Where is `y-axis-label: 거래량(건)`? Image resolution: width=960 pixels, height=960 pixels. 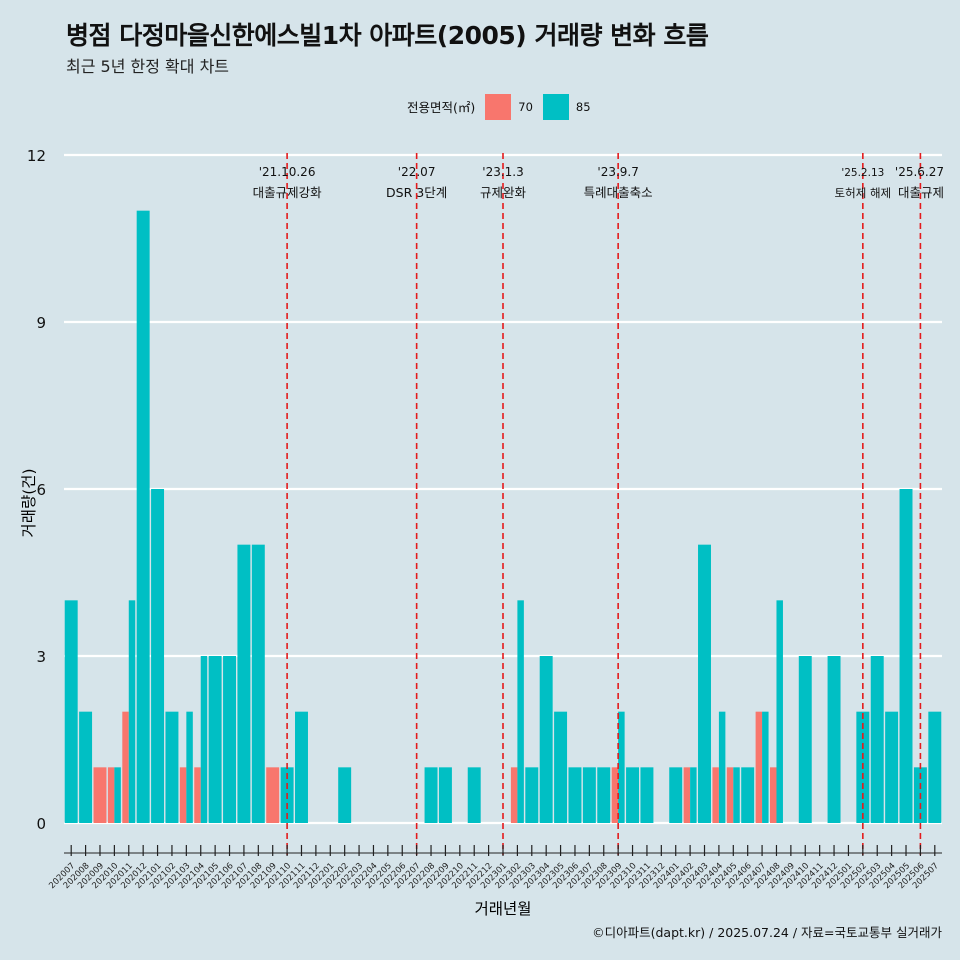 y-axis-label: 거래량(건) is located at coordinates (29, 502).